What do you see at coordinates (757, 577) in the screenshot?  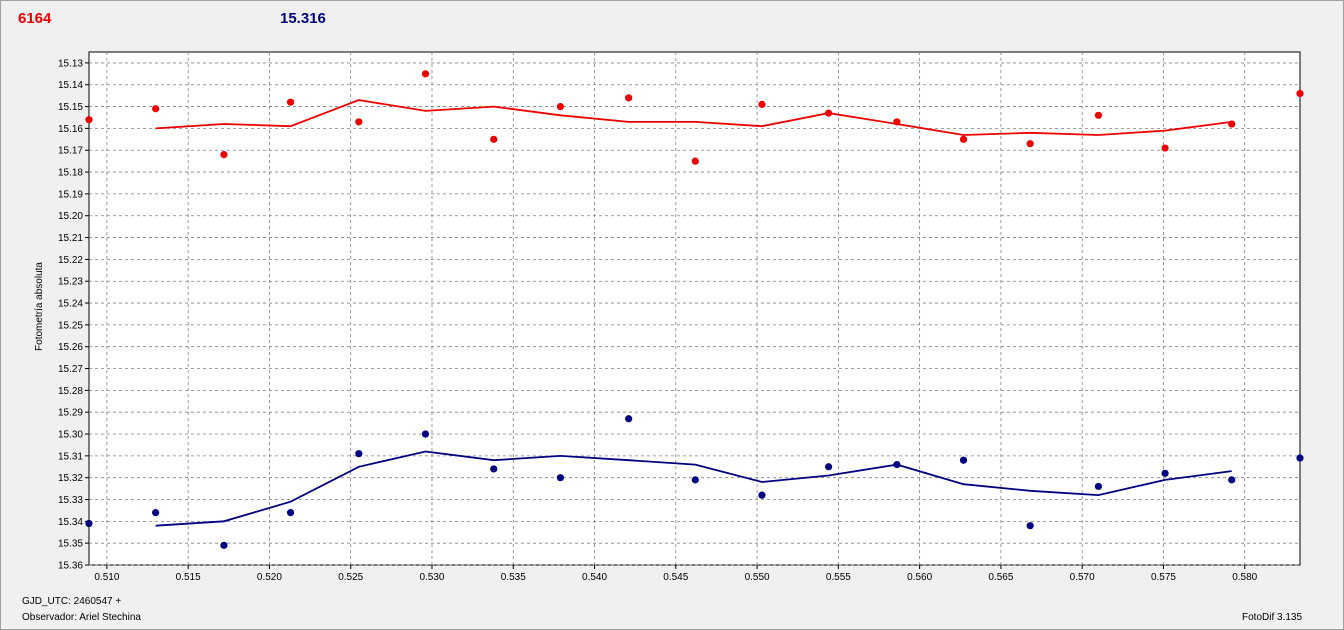 I see `x-tick-label: 0.550` at bounding box center [757, 577].